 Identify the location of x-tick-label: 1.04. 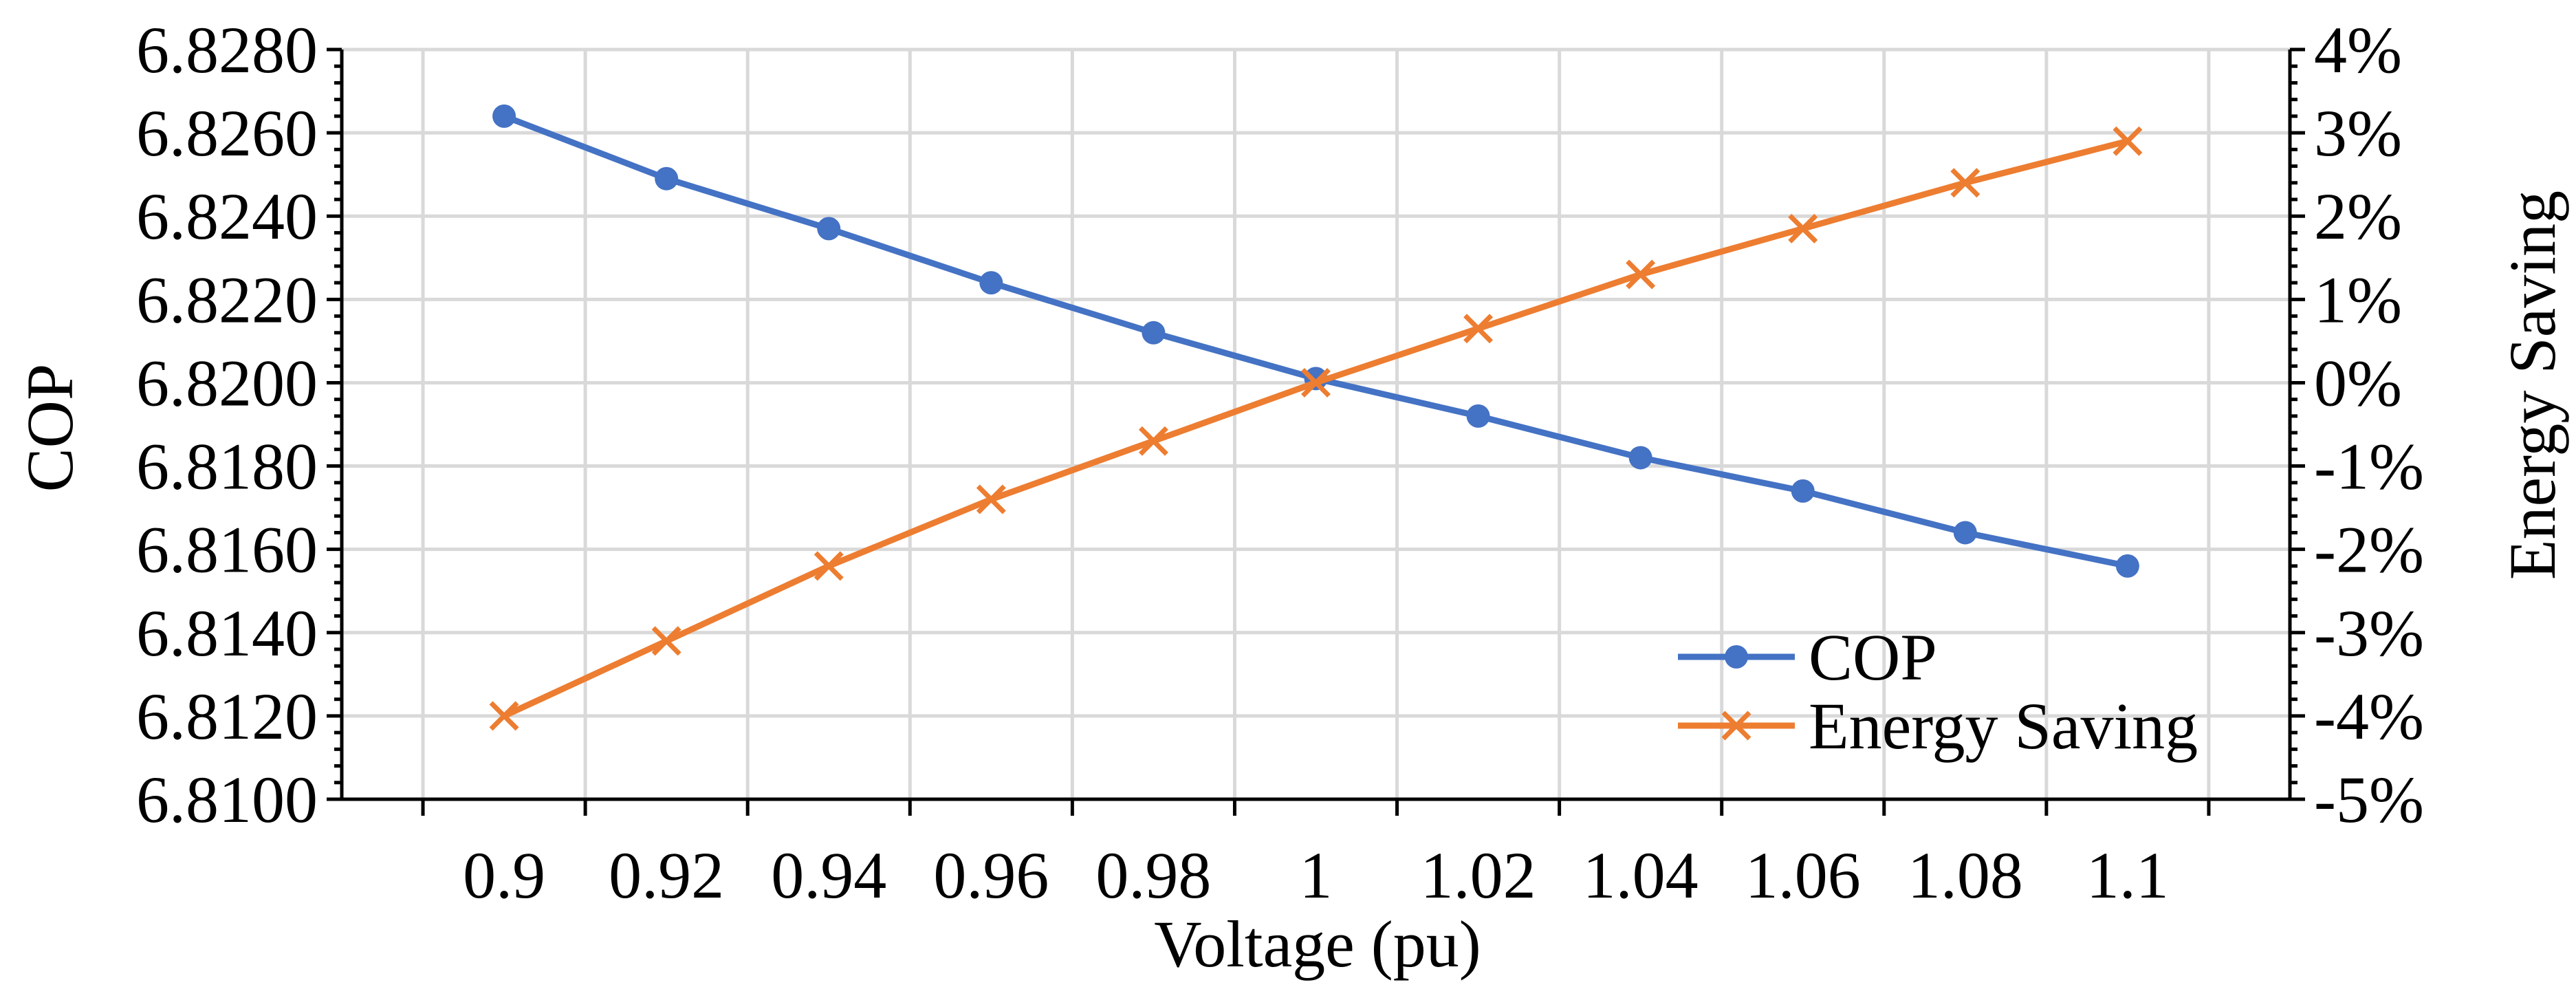
(1641, 875).